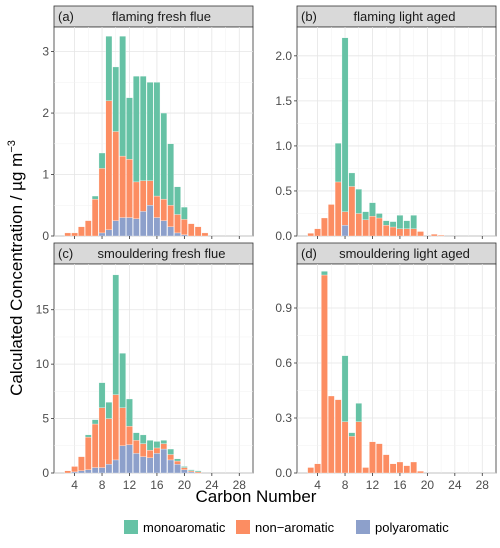 The height and width of the screenshot is (548, 500). I want to click on legend-item: polyaromatic, so click(402, 527).